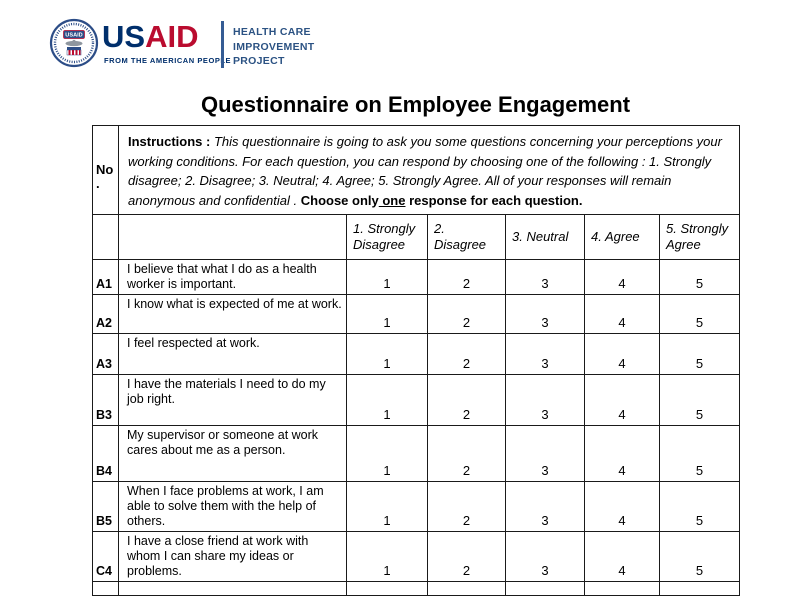 Image resolution: width=798 pixels, height=596 pixels. What do you see at coordinates (339, 200) in the screenshot?
I see `choose-prefix: Choose only` at bounding box center [339, 200].